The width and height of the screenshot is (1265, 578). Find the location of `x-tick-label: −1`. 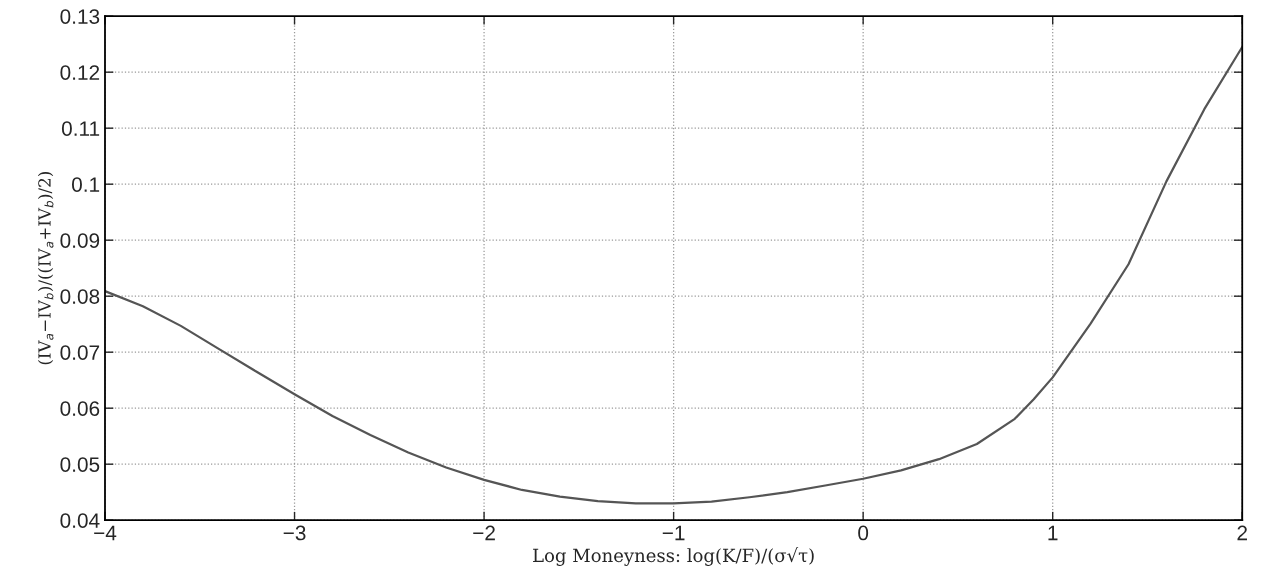

x-tick-label: −1 is located at coordinates (673, 533).